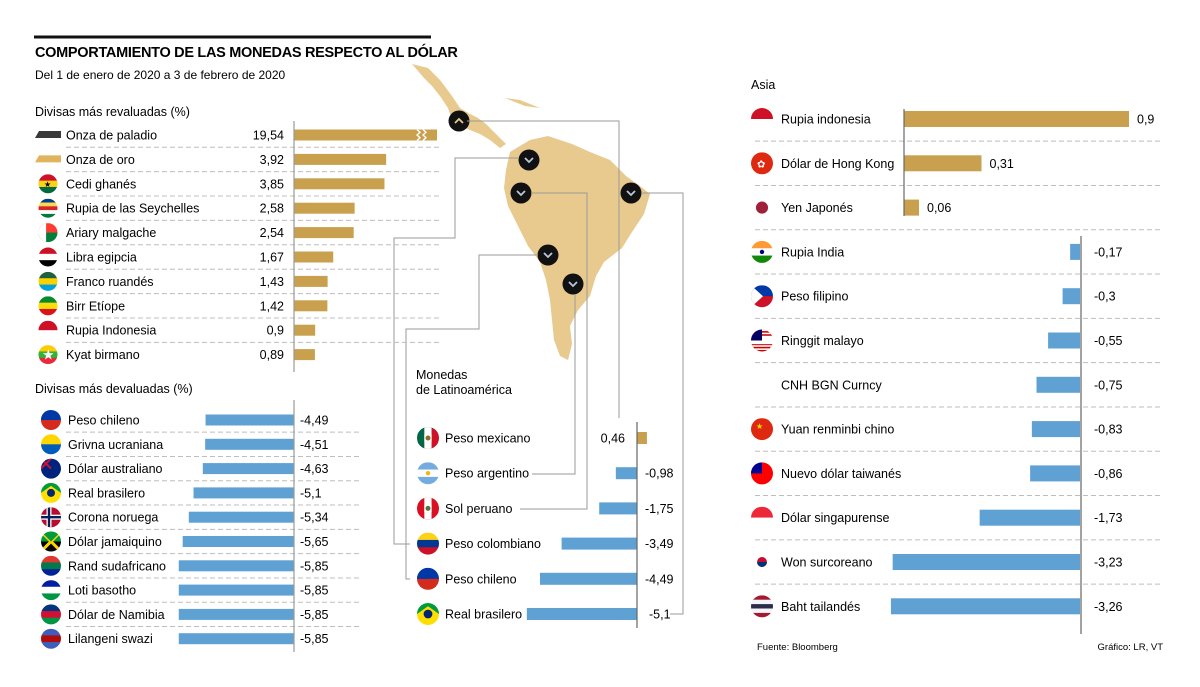  Describe the element at coordinates (762, 207) in the screenshot. I see `japan-flag-icon` at that location.